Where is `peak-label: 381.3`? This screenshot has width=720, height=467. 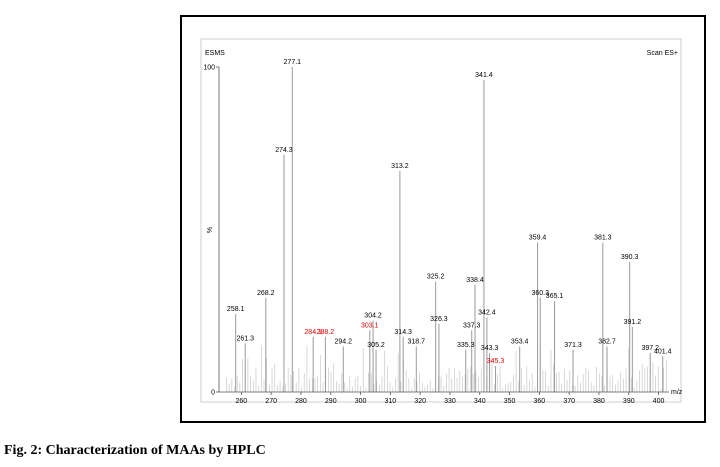 peak-label: 381.3 is located at coordinates (603, 238).